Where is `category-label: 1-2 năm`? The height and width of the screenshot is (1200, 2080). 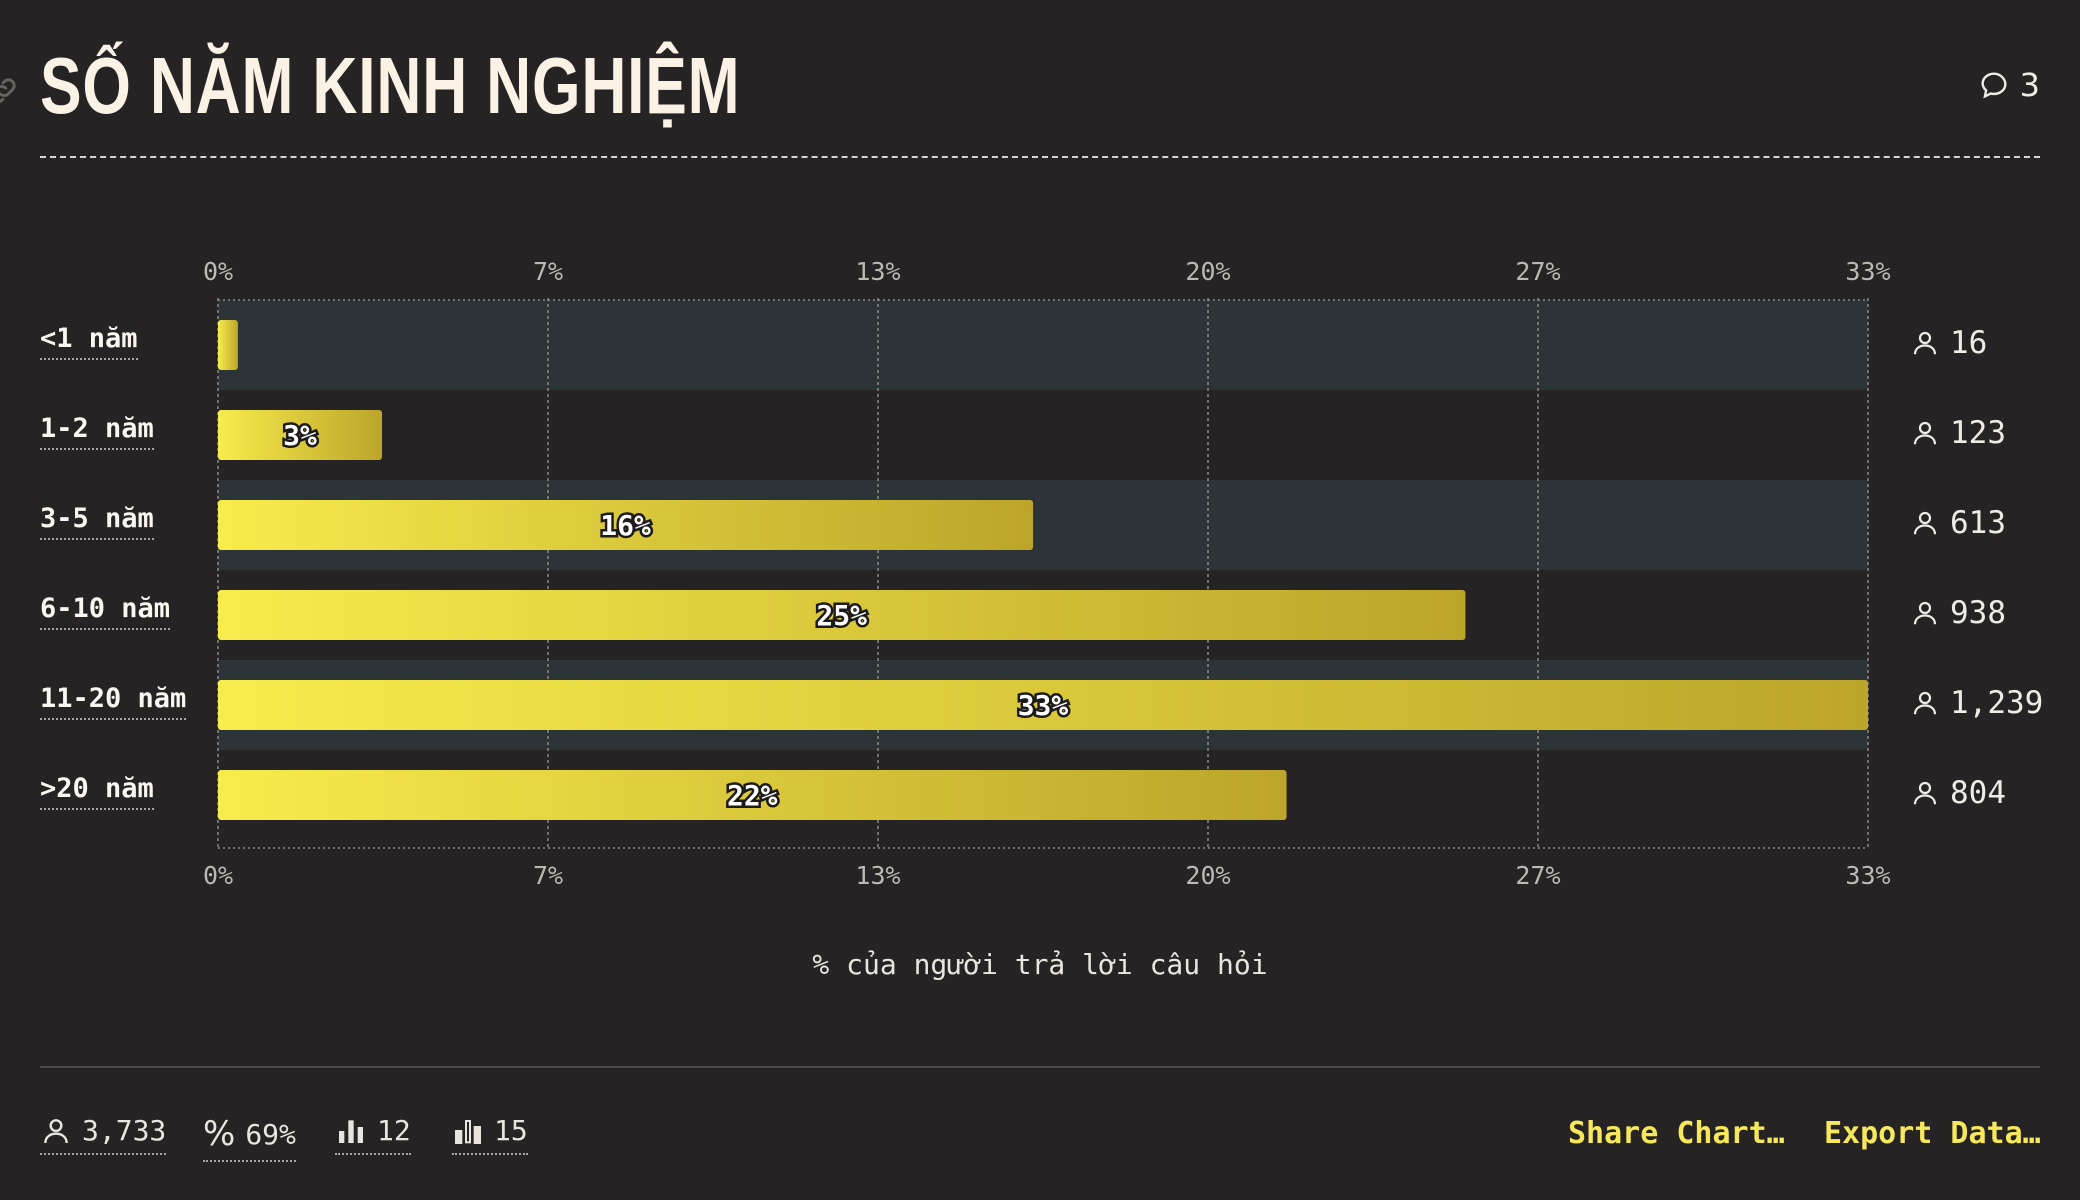
category-label: 1-2 năm is located at coordinates (97, 431).